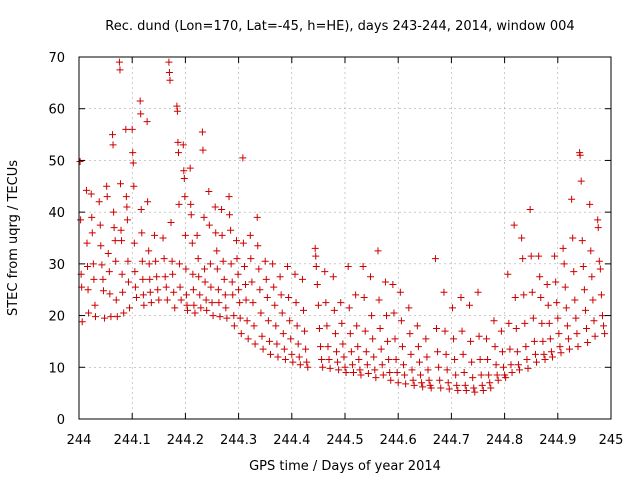  I want to click on y-tick-label: 60, so click(56, 110).